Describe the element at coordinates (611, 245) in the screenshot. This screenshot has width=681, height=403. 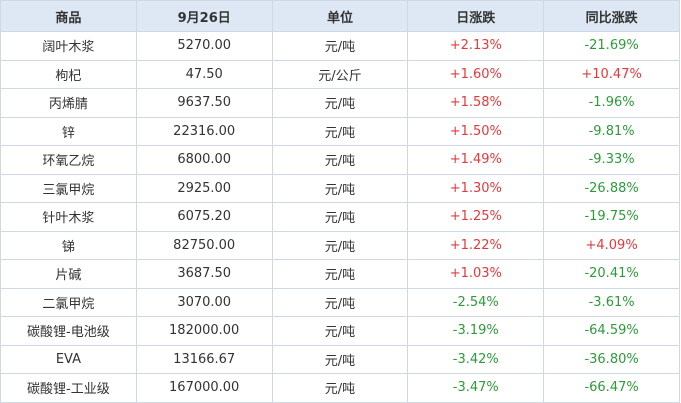
I see `yoy-change-cell: +4.09%` at that location.